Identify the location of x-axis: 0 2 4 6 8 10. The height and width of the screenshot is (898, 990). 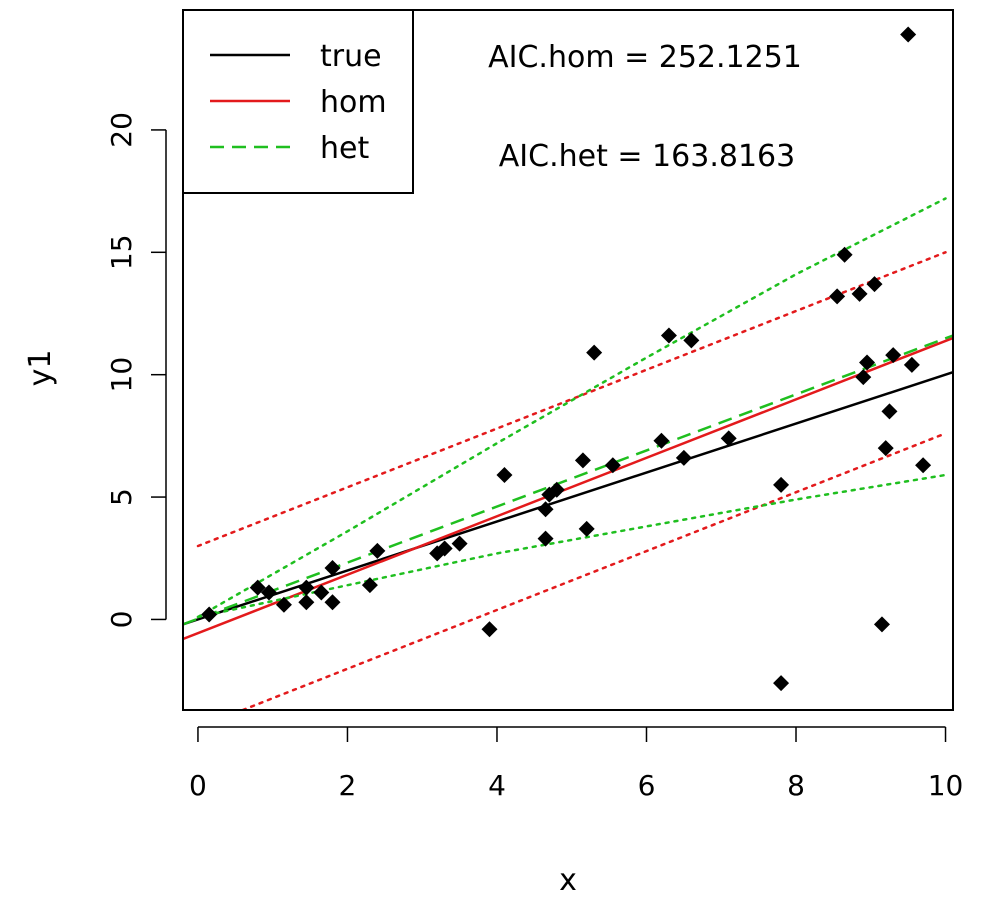
(576, 764).